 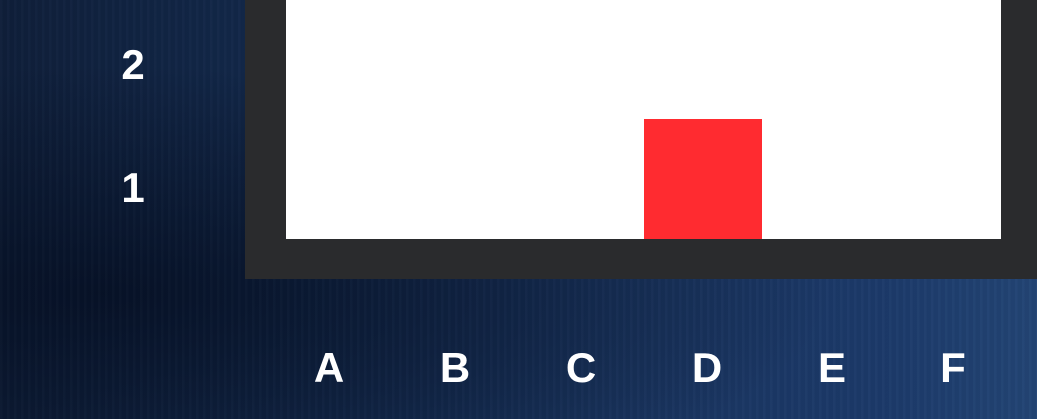 I want to click on piece-d1, so click(x=703, y=179).